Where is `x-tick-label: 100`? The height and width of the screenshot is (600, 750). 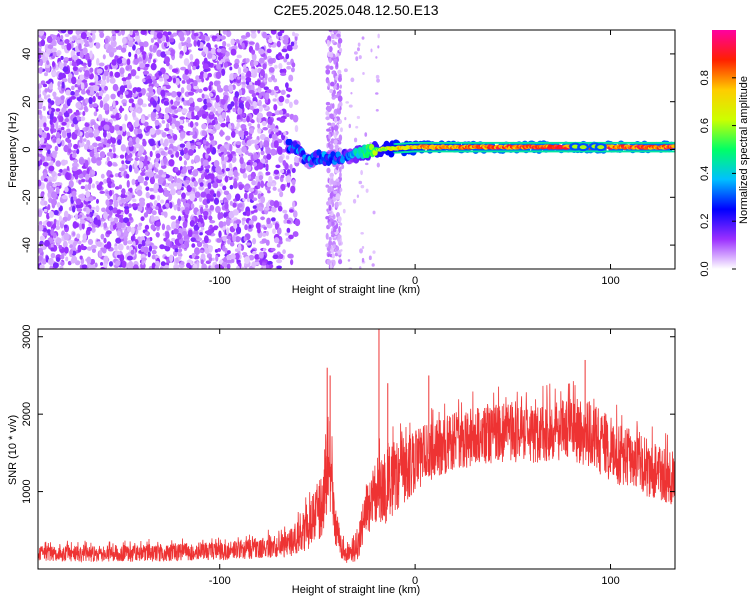
x-tick-label: 100 is located at coordinates (610, 581).